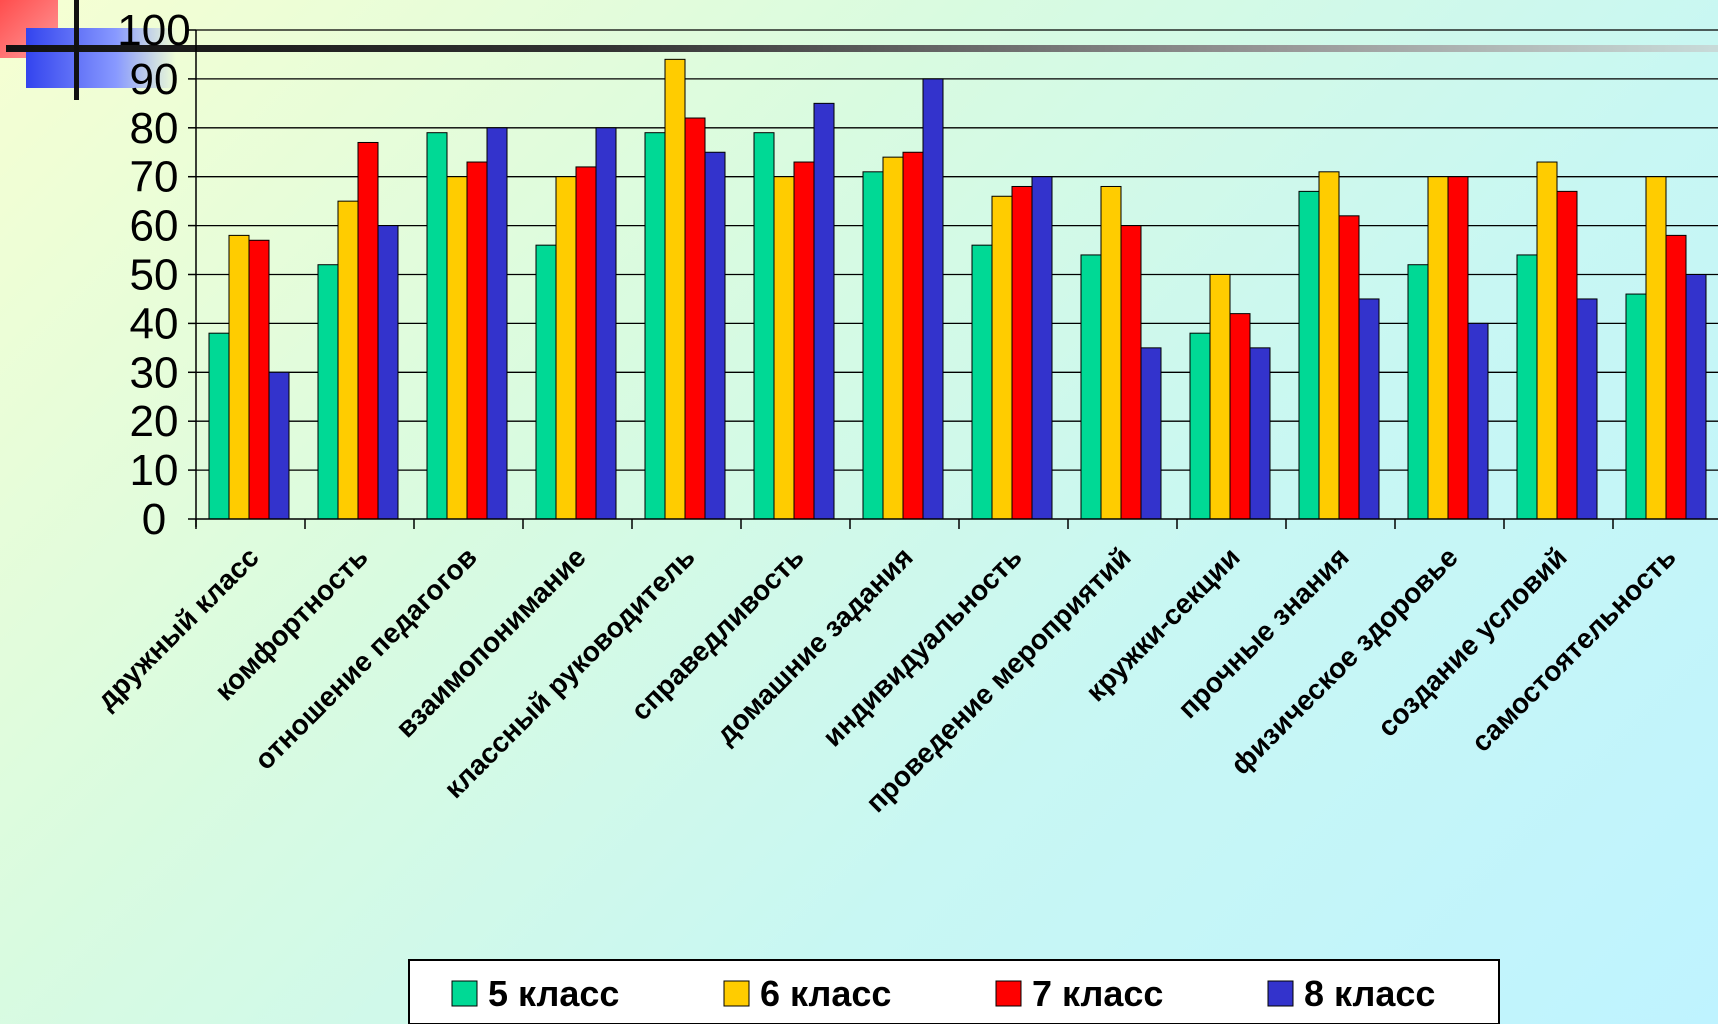 The height and width of the screenshot is (1024, 1718). What do you see at coordinates (1097, 993) in the screenshot?
I see `legend-label: 7 класс` at bounding box center [1097, 993].